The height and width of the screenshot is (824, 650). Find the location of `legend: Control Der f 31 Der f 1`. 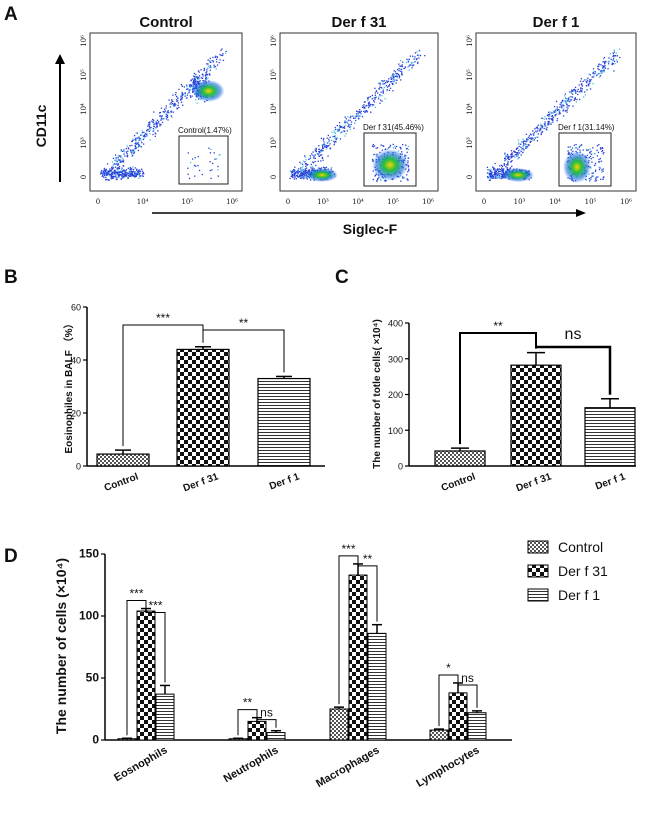

legend: Control Der f 31 Der f 1 is located at coordinates (567, 571).